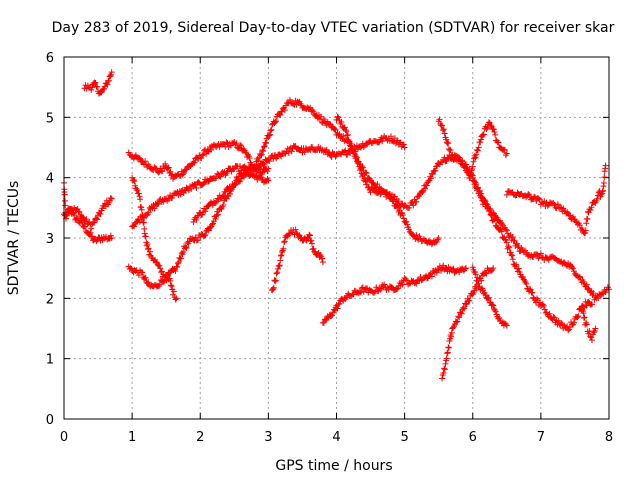 Image resolution: width=640 pixels, height=480 pixels. What do you see at coordinates (88, 213) in the screenshot?
I see `series-track-b` at bounding box center [88, 213].